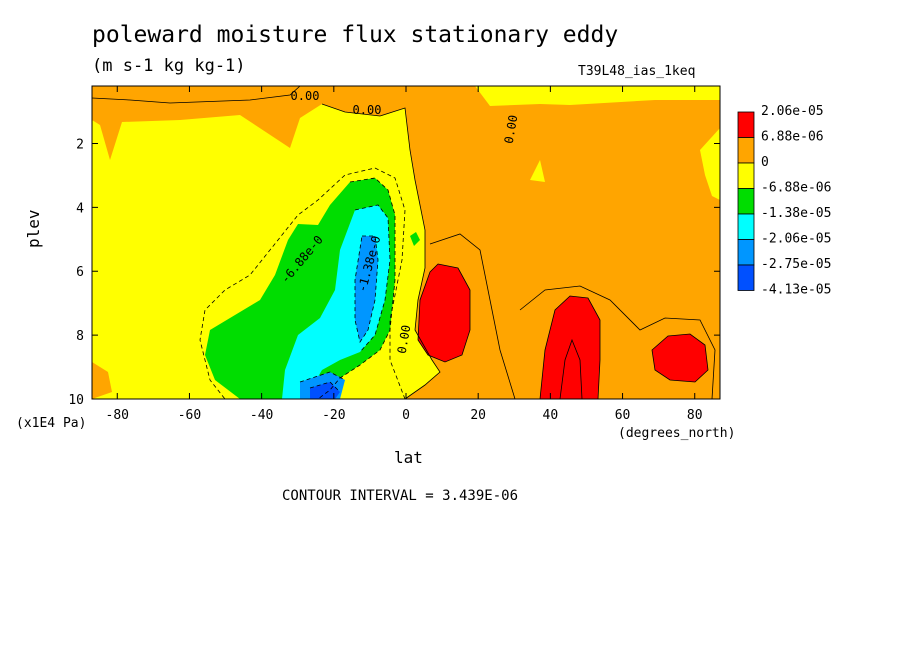 This screenshot has height=654, width=904. What do you see at coordinates (796, 213) in the screenshot?
I see `colorbar-label: -1.38e-05` at bounding box center [796, 213].